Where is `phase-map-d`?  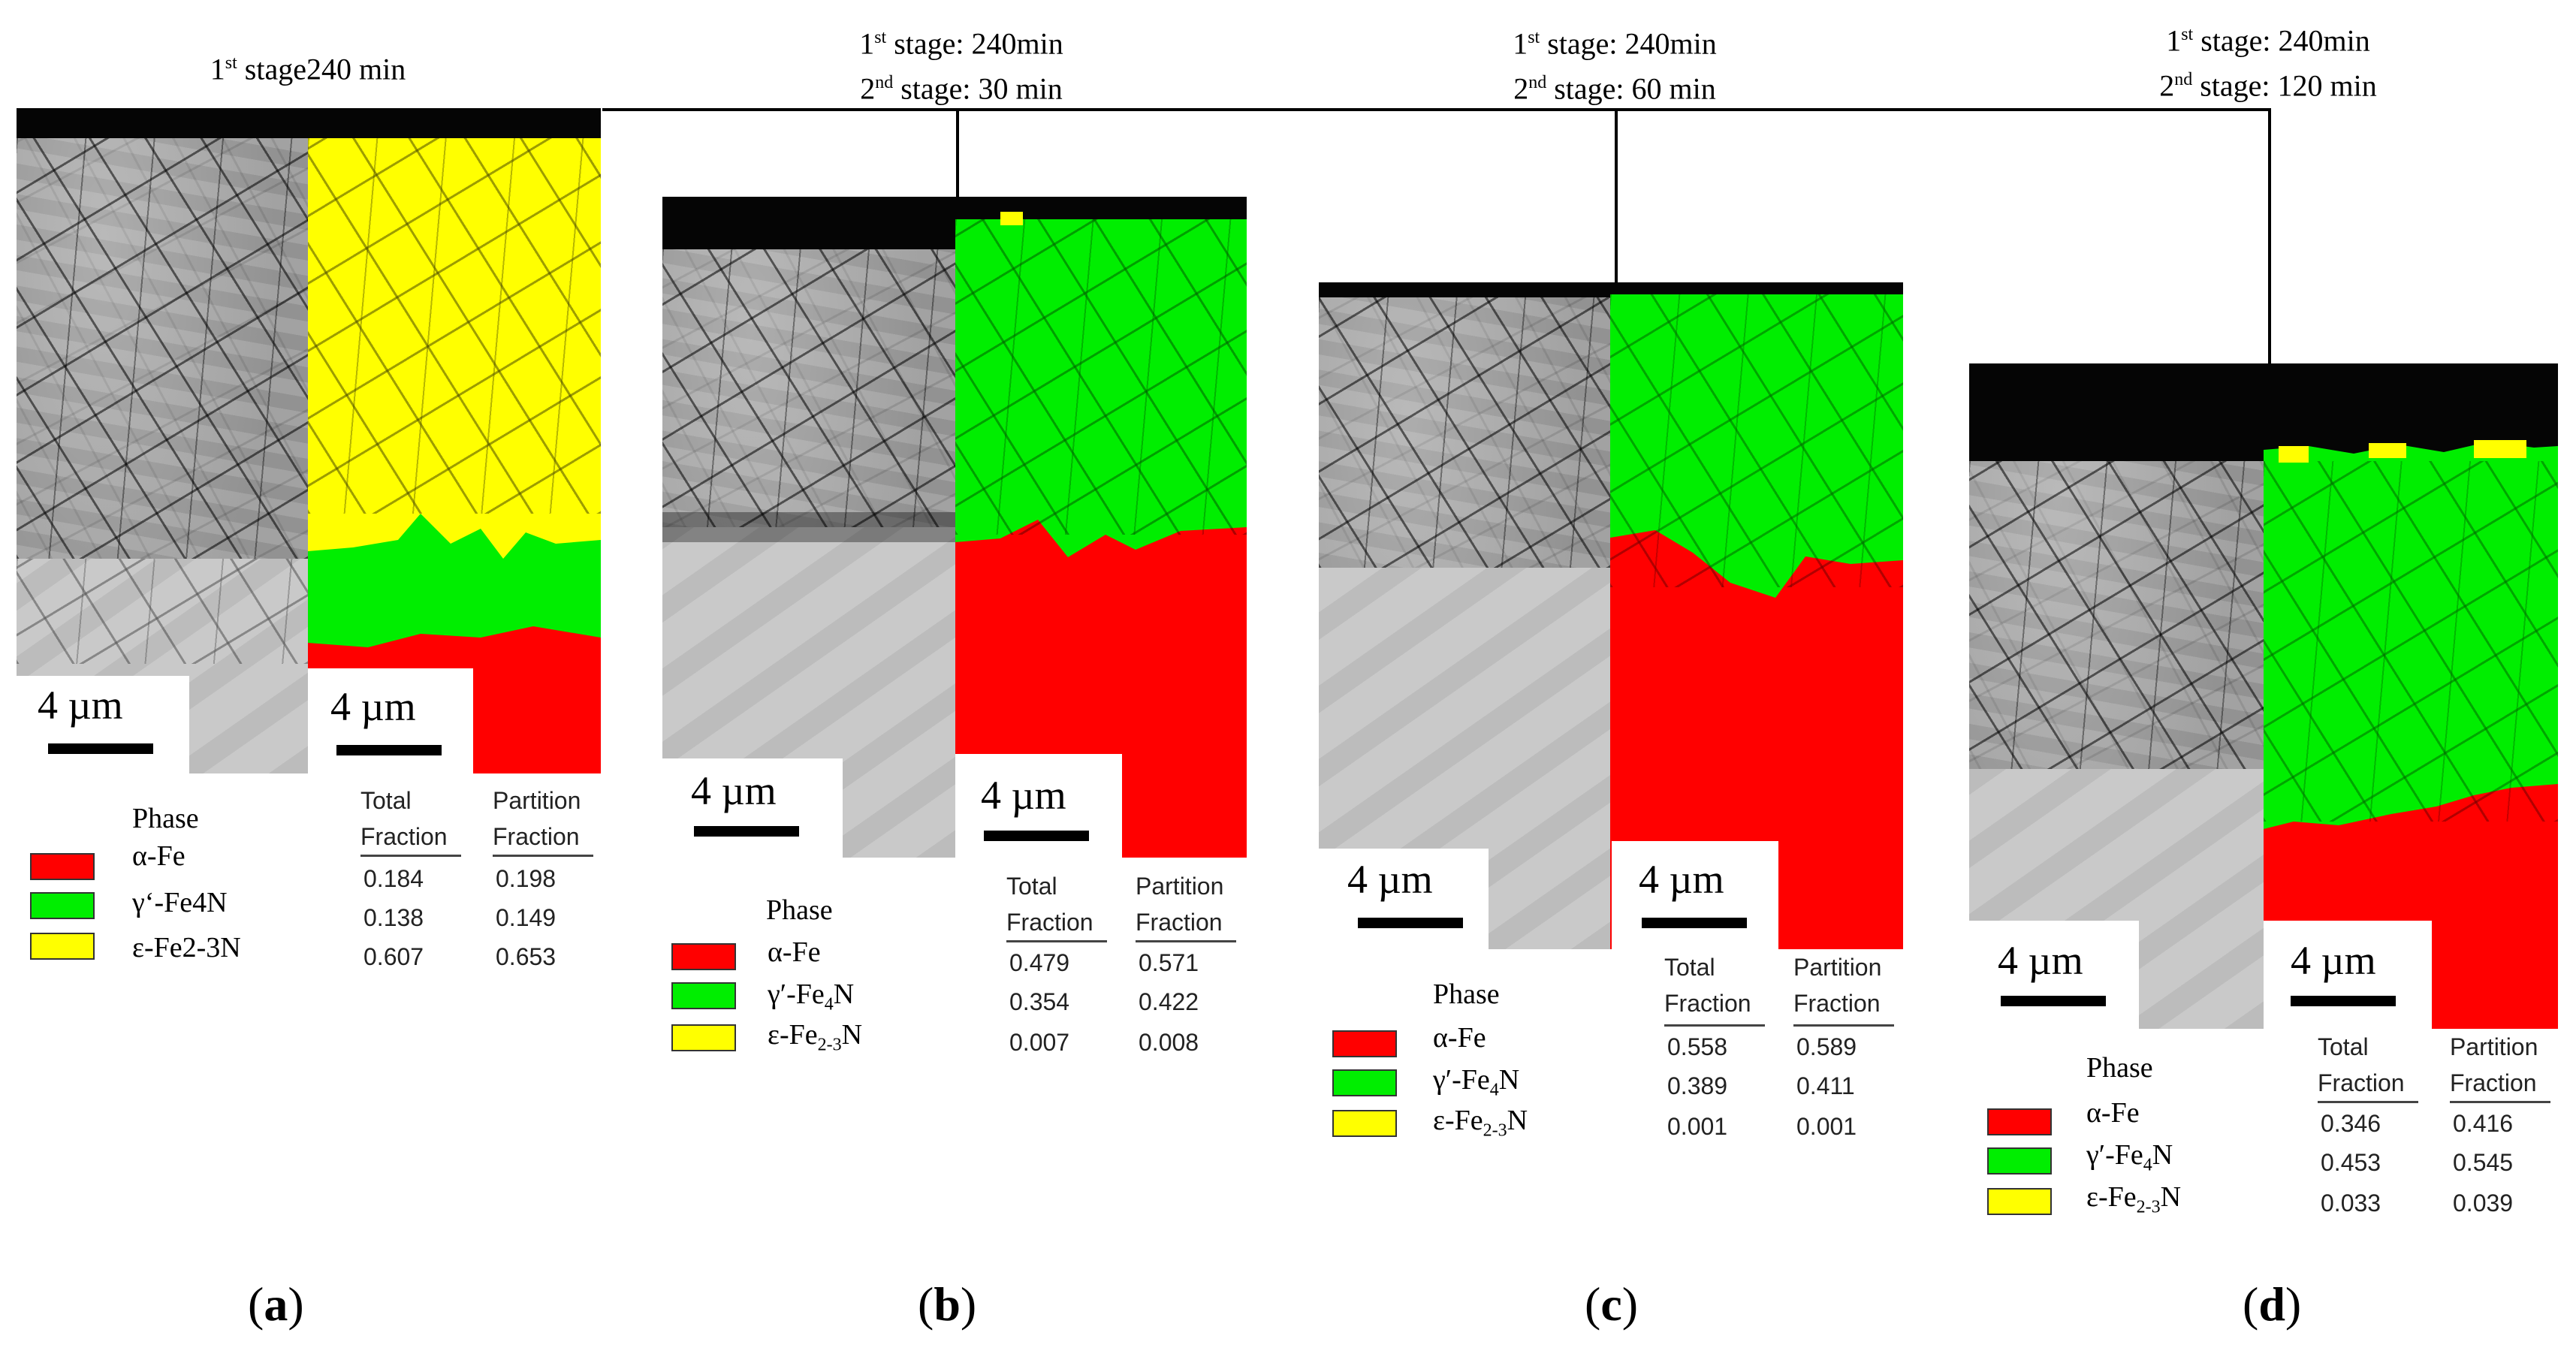
phase-map-d is located at coordinates (2411, 696).